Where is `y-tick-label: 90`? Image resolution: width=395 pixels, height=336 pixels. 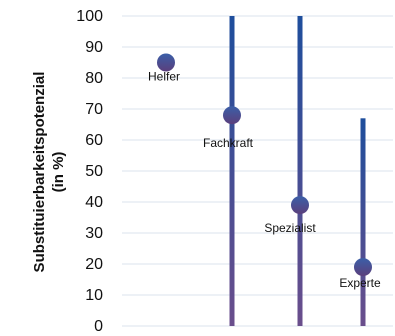
y-tick-label: 90 is located at coordinates (94, 47).